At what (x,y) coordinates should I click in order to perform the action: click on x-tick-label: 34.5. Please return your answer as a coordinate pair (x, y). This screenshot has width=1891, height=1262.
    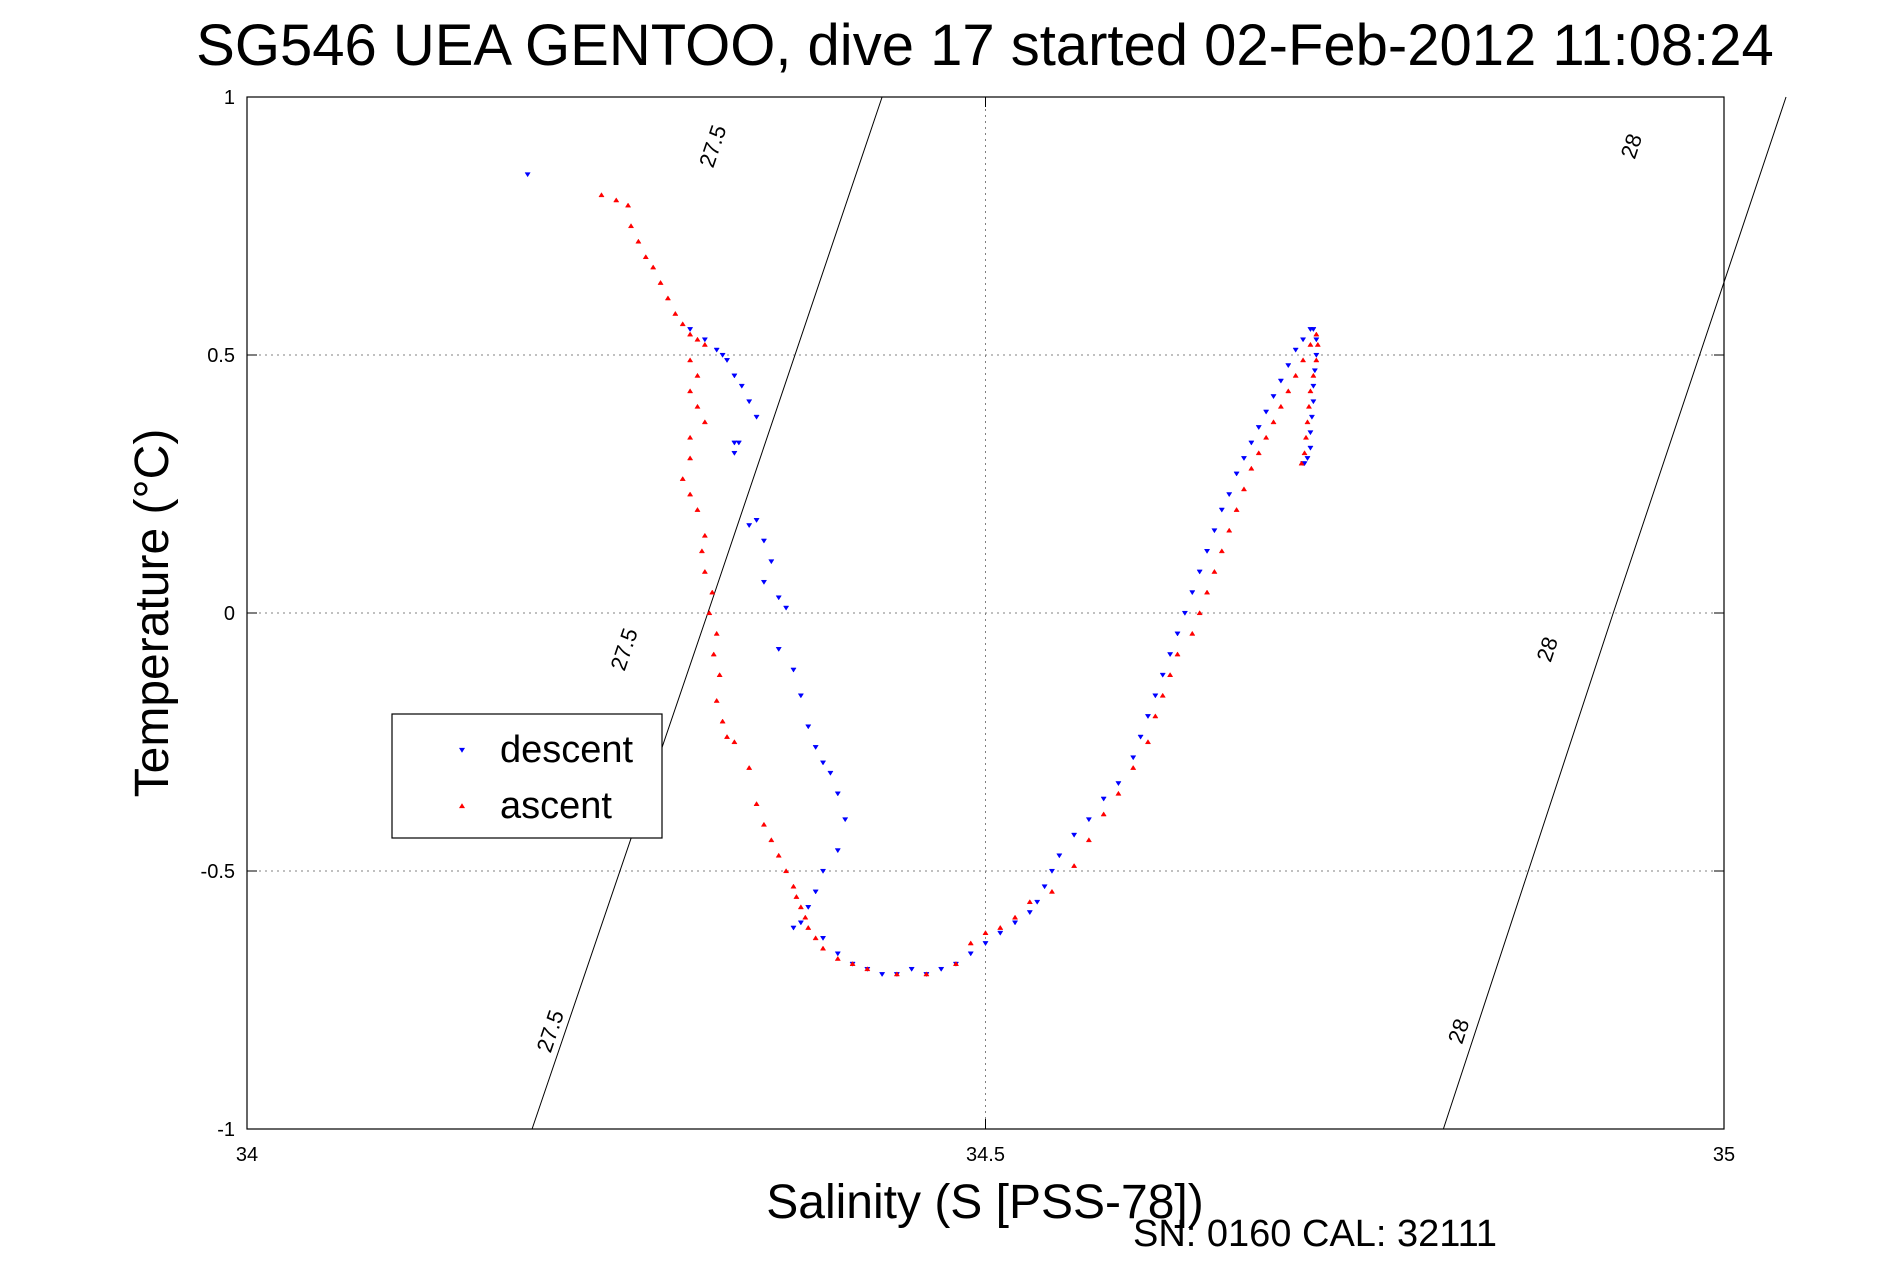
    Looking at the image, I should click on (985, 1155).